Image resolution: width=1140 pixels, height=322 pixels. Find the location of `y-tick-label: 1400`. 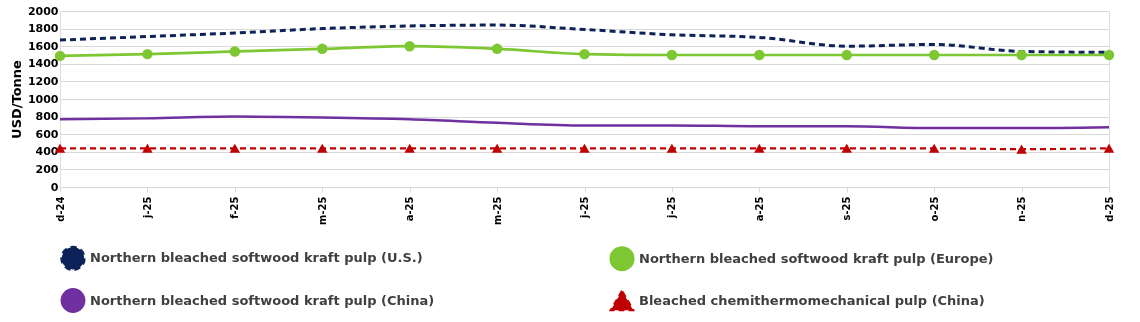

y-tick-label: 1400 is located at coordinates (43, 64).